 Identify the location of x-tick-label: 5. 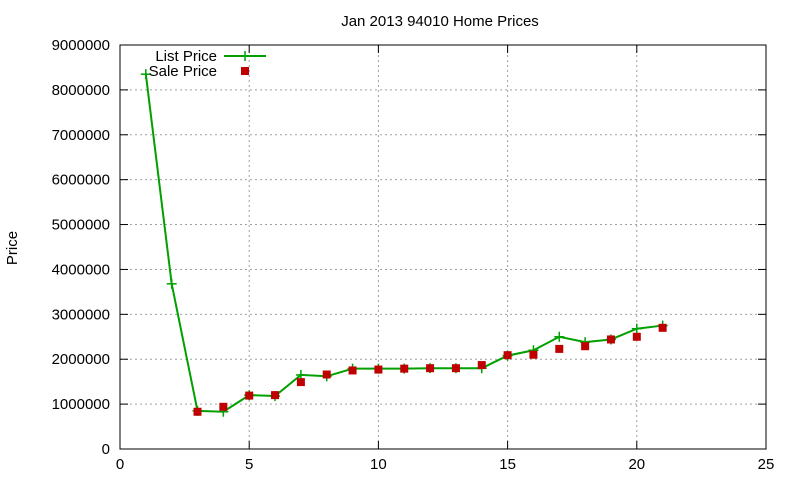
(249, 464).